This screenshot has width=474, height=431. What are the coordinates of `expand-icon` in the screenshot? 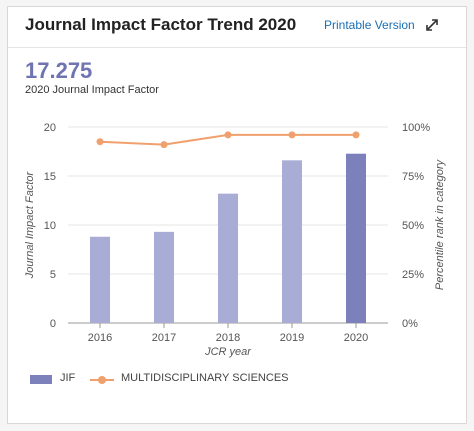 It's located at (432, 25).